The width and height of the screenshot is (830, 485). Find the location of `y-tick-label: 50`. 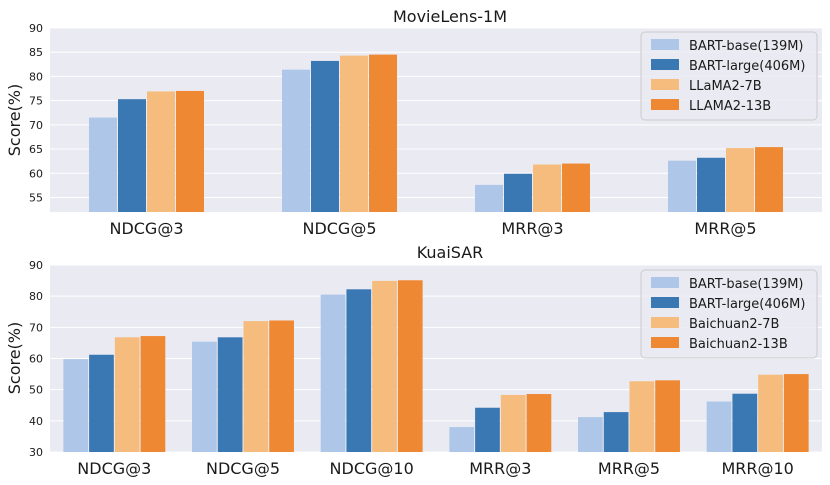

y-tick-label: 50 is located at coordinates (36, 390).